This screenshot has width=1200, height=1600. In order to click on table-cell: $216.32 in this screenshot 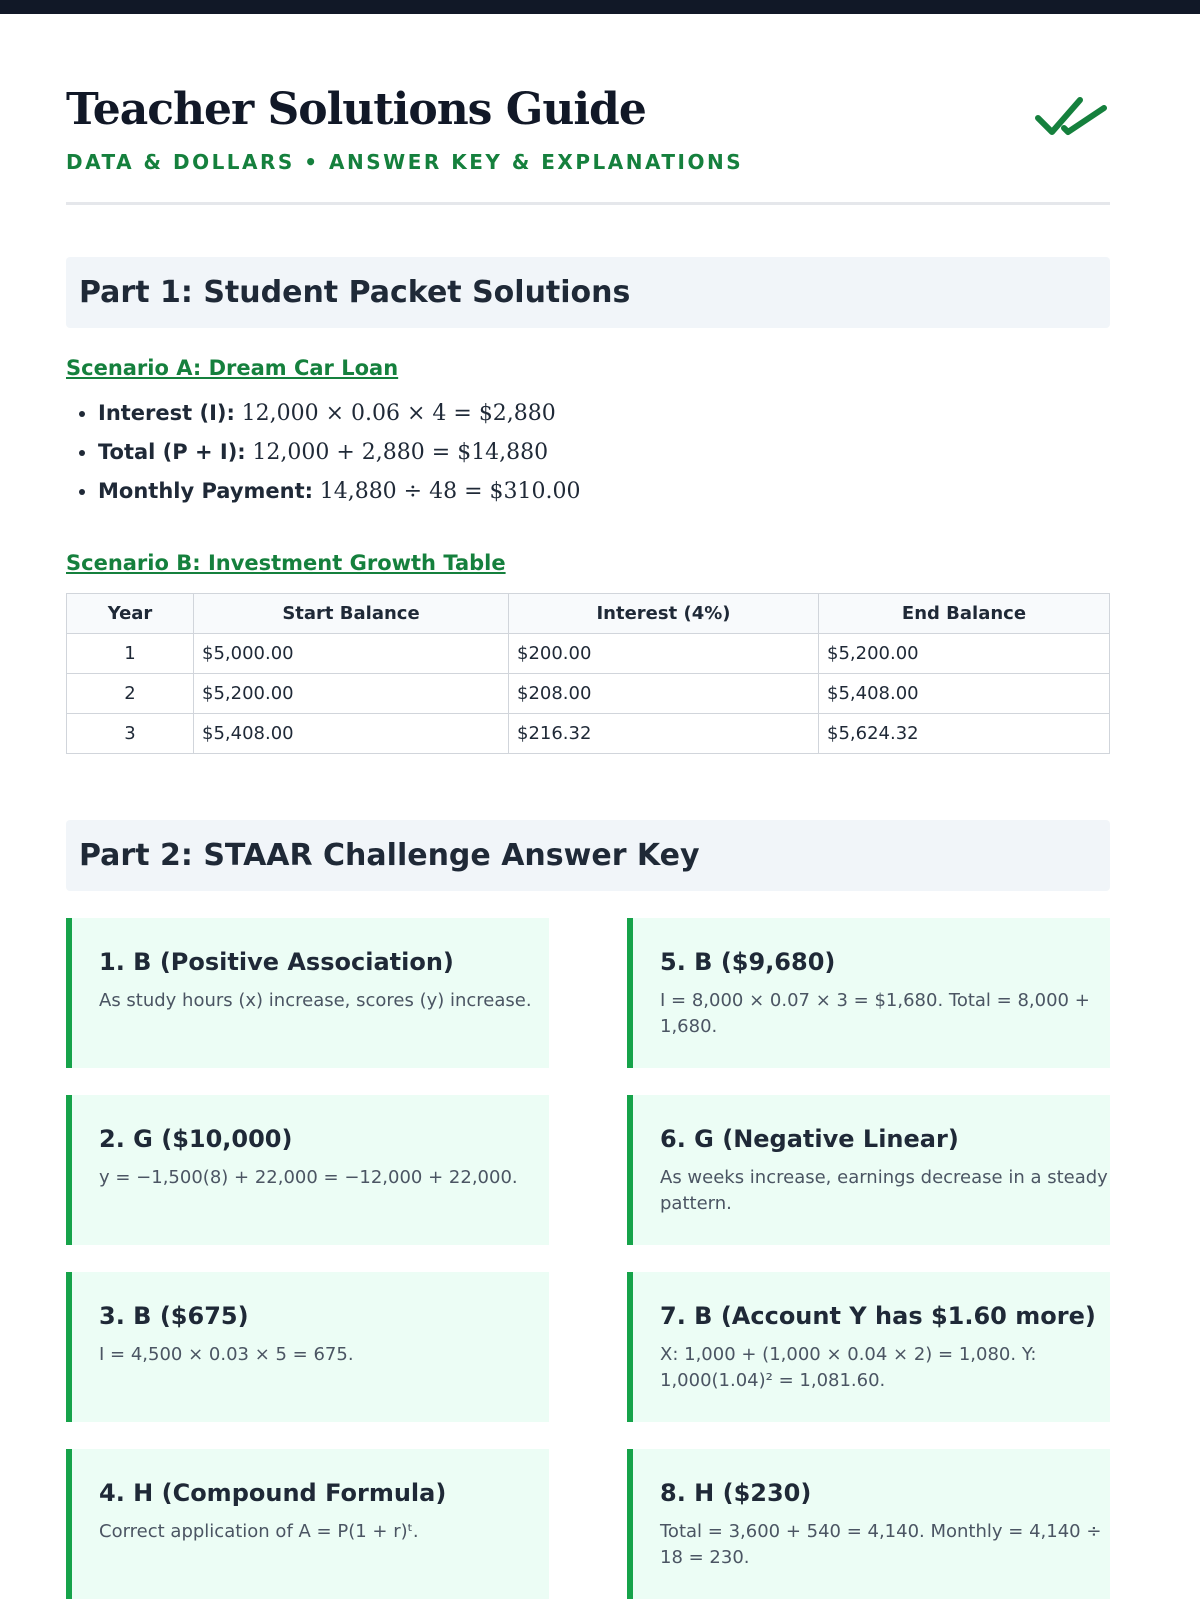, I will do `click(663, 733)`.